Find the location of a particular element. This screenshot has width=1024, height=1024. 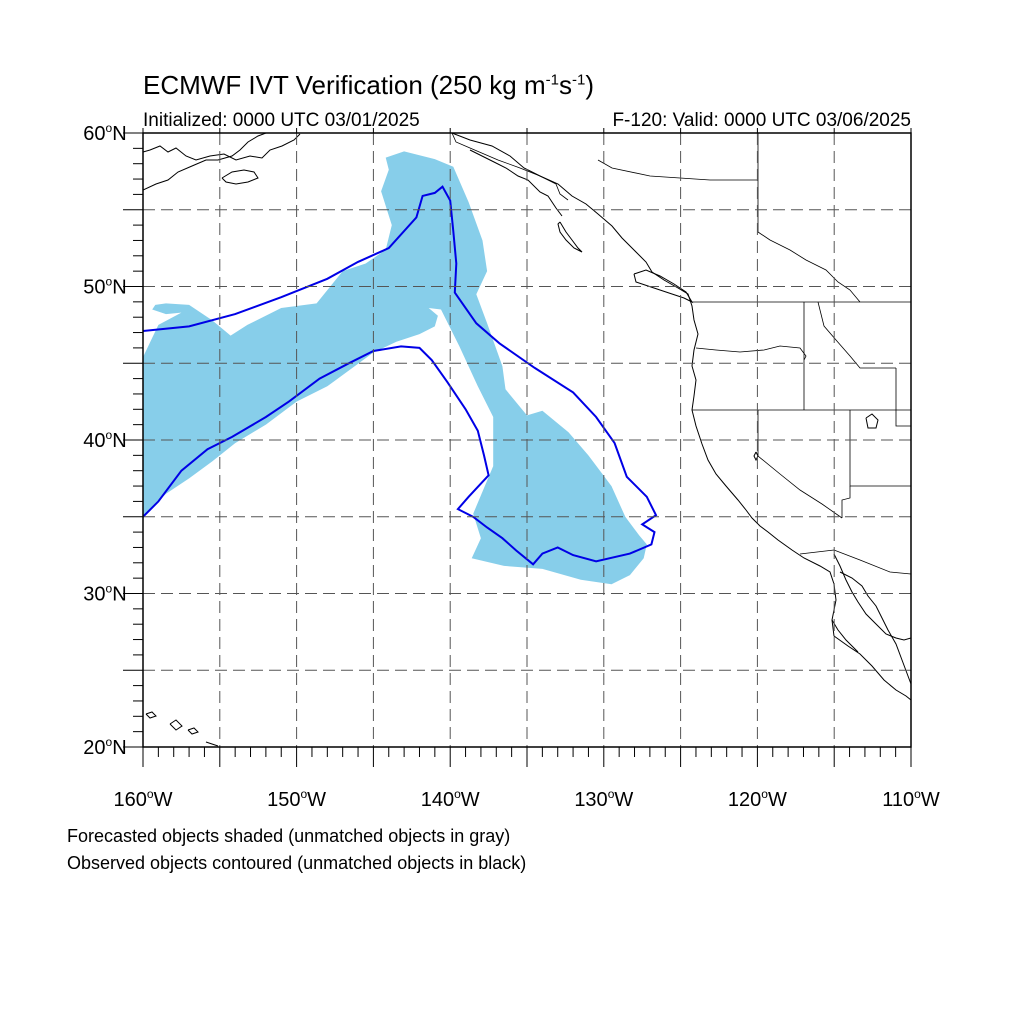

lon-tick-label: 160oW is located at coordinates (143, 799).